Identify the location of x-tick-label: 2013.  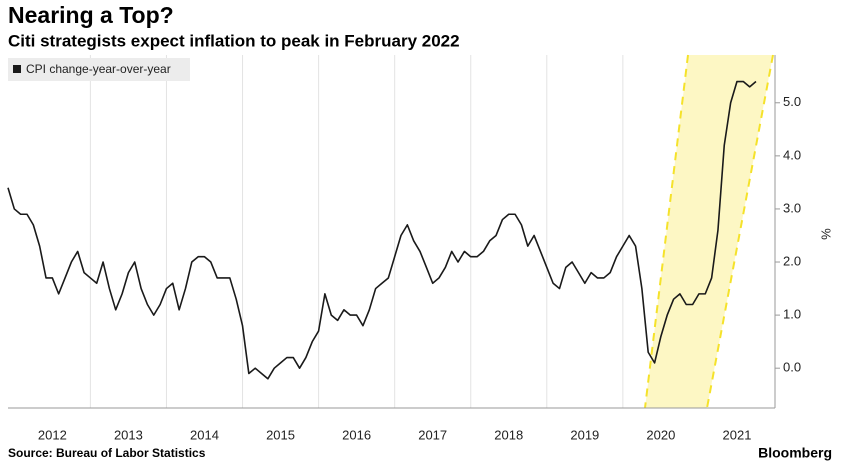
(128, 434).